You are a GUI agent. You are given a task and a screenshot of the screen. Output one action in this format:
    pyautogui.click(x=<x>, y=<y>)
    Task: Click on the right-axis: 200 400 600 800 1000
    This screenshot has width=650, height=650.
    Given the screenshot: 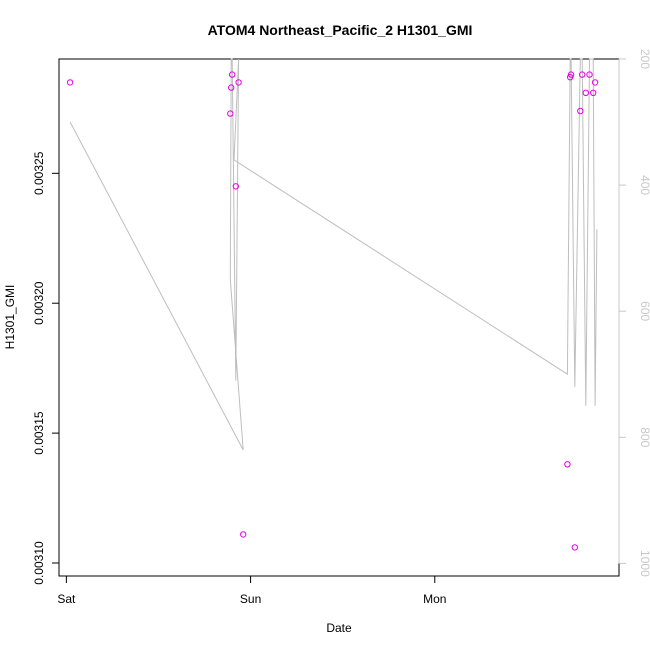 What is the action you would take?
    pyautogui.click(x=634, y=313)
    